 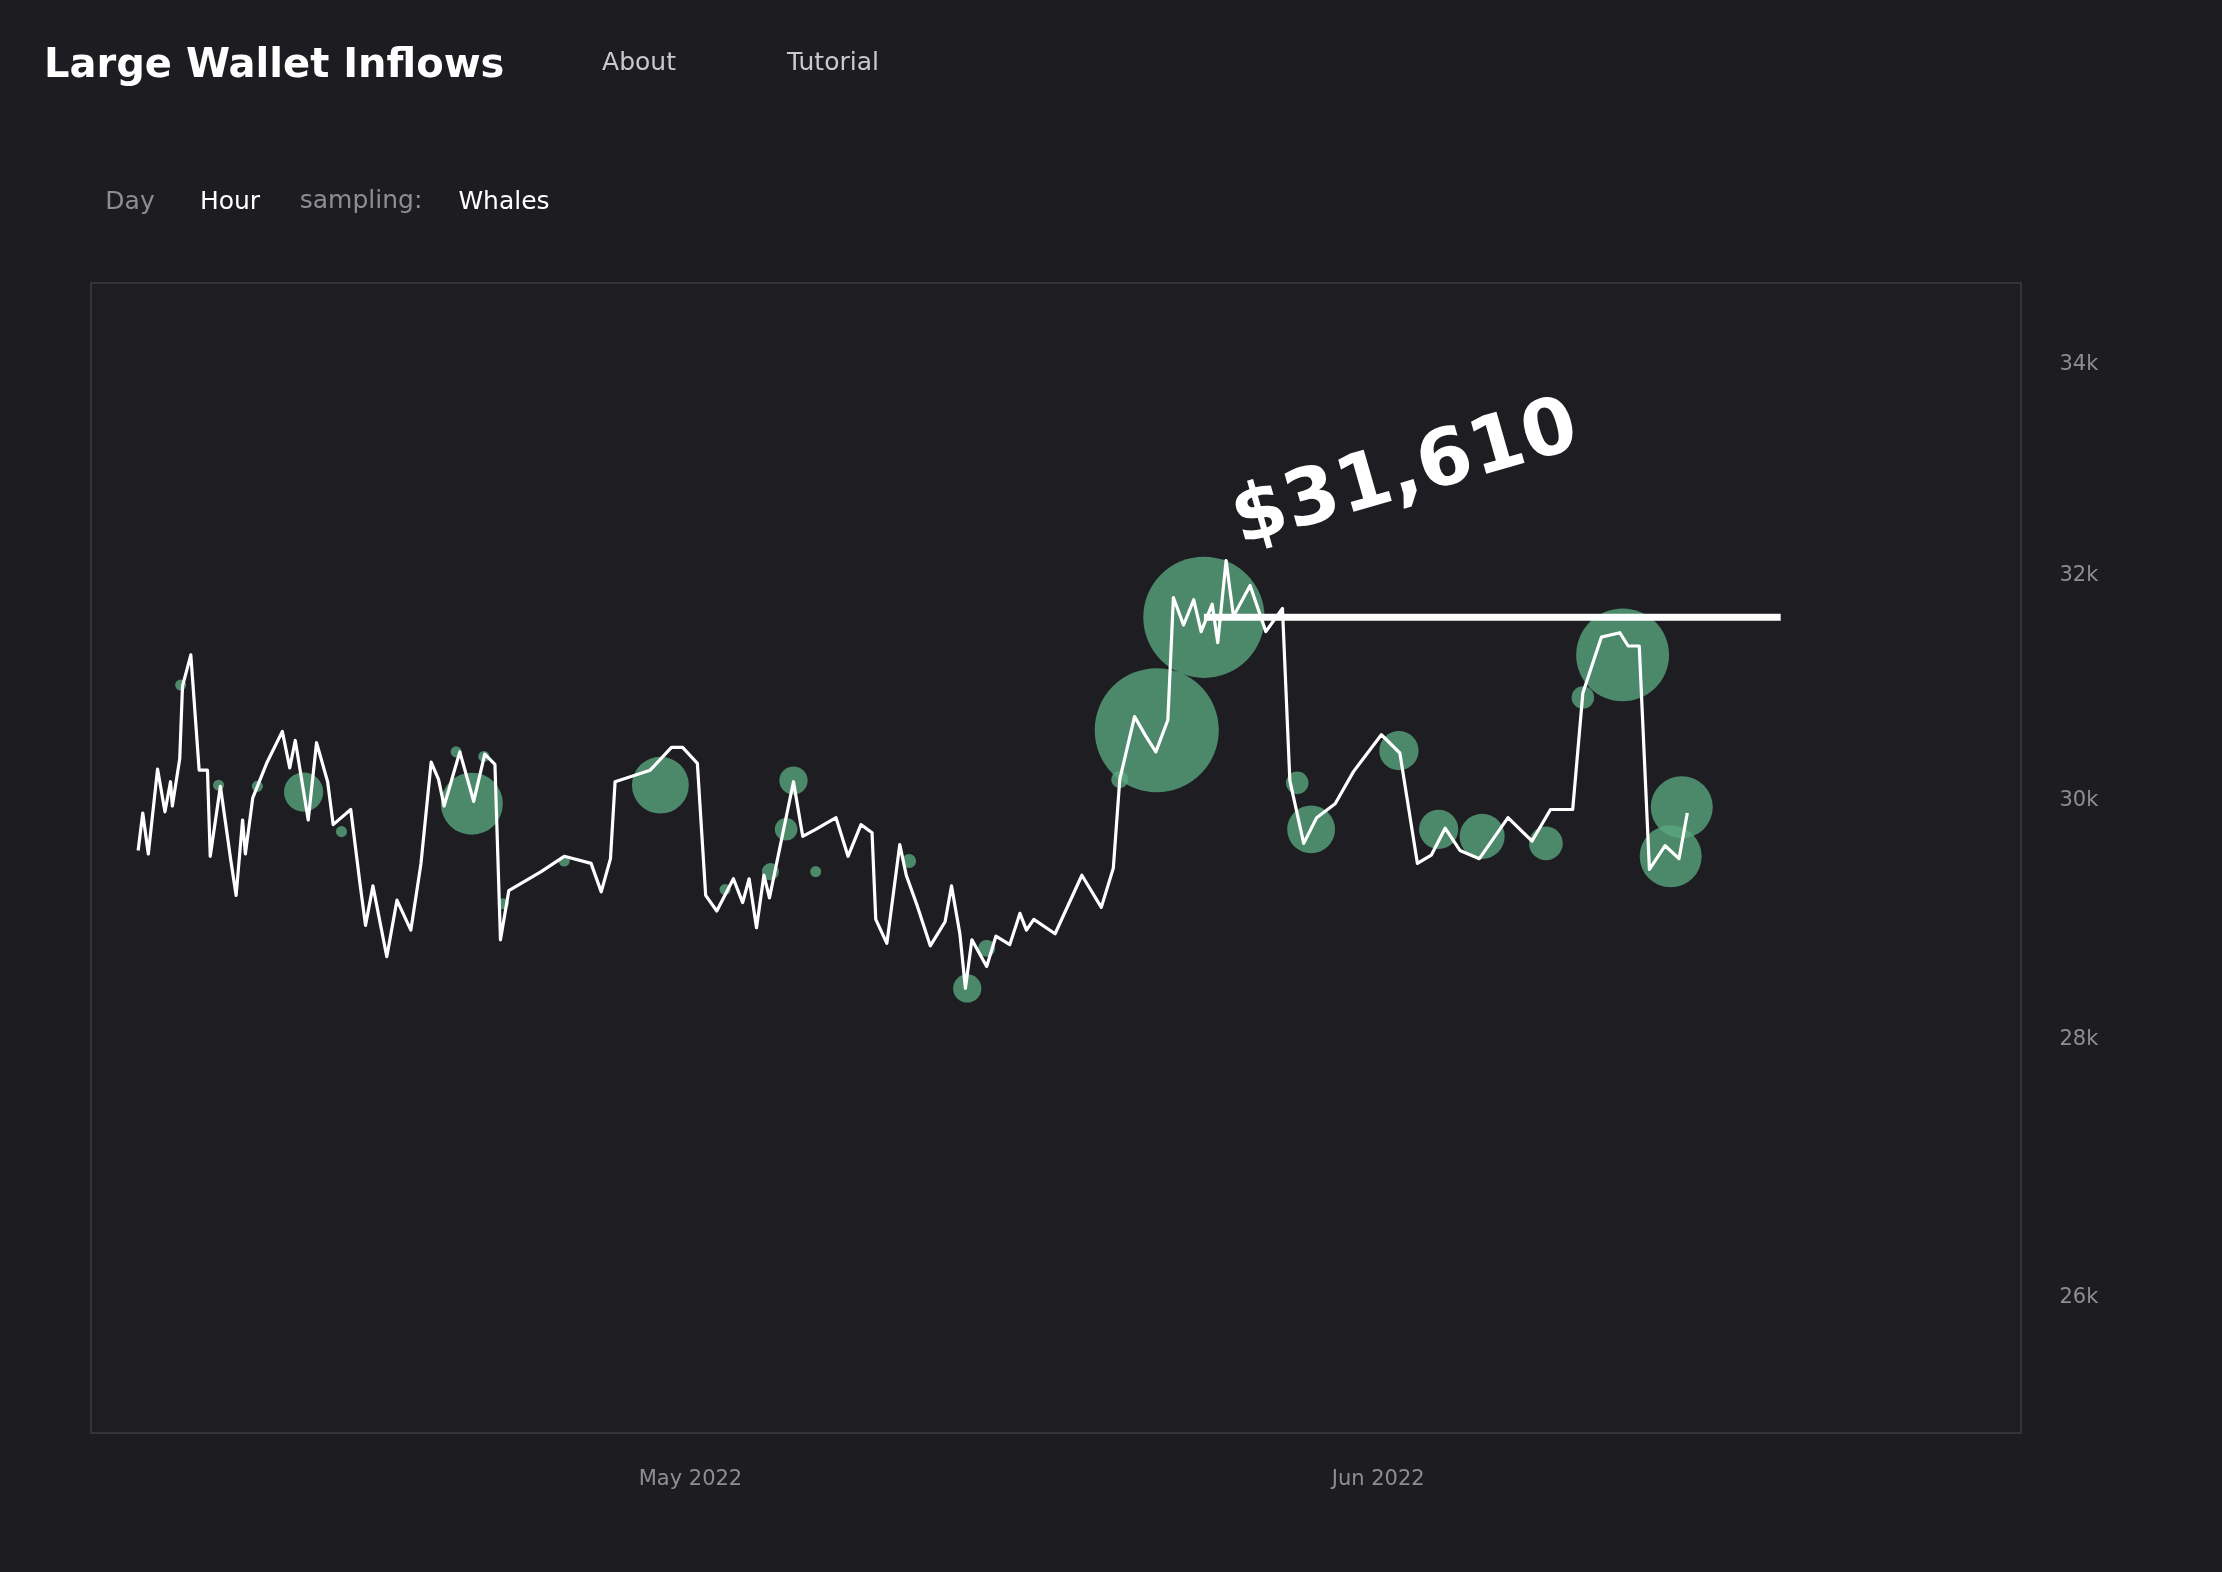 What do you see at coordinates (1377, 1477) in the screenshot?
I see `x-tick-label: Jun 2022` at bounding box center [1377, 1477].